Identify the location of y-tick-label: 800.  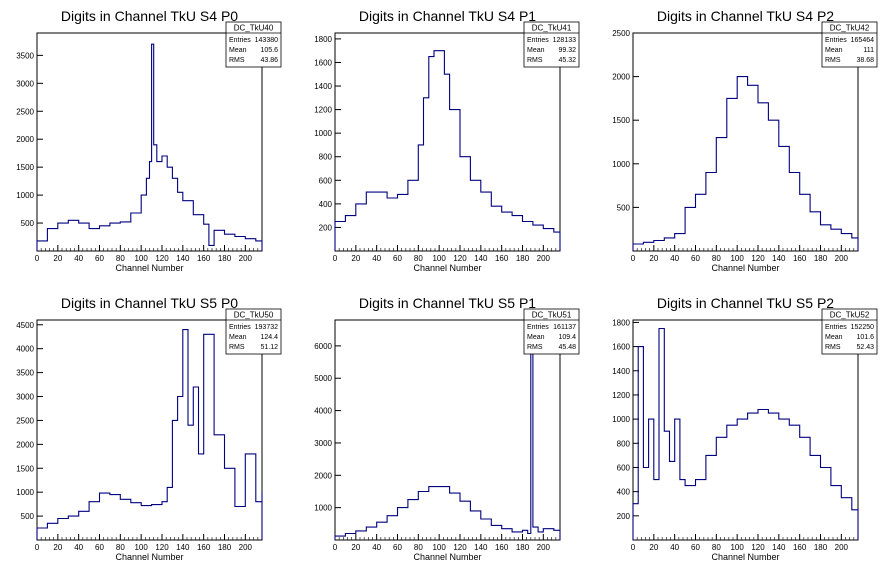
(326, 157).